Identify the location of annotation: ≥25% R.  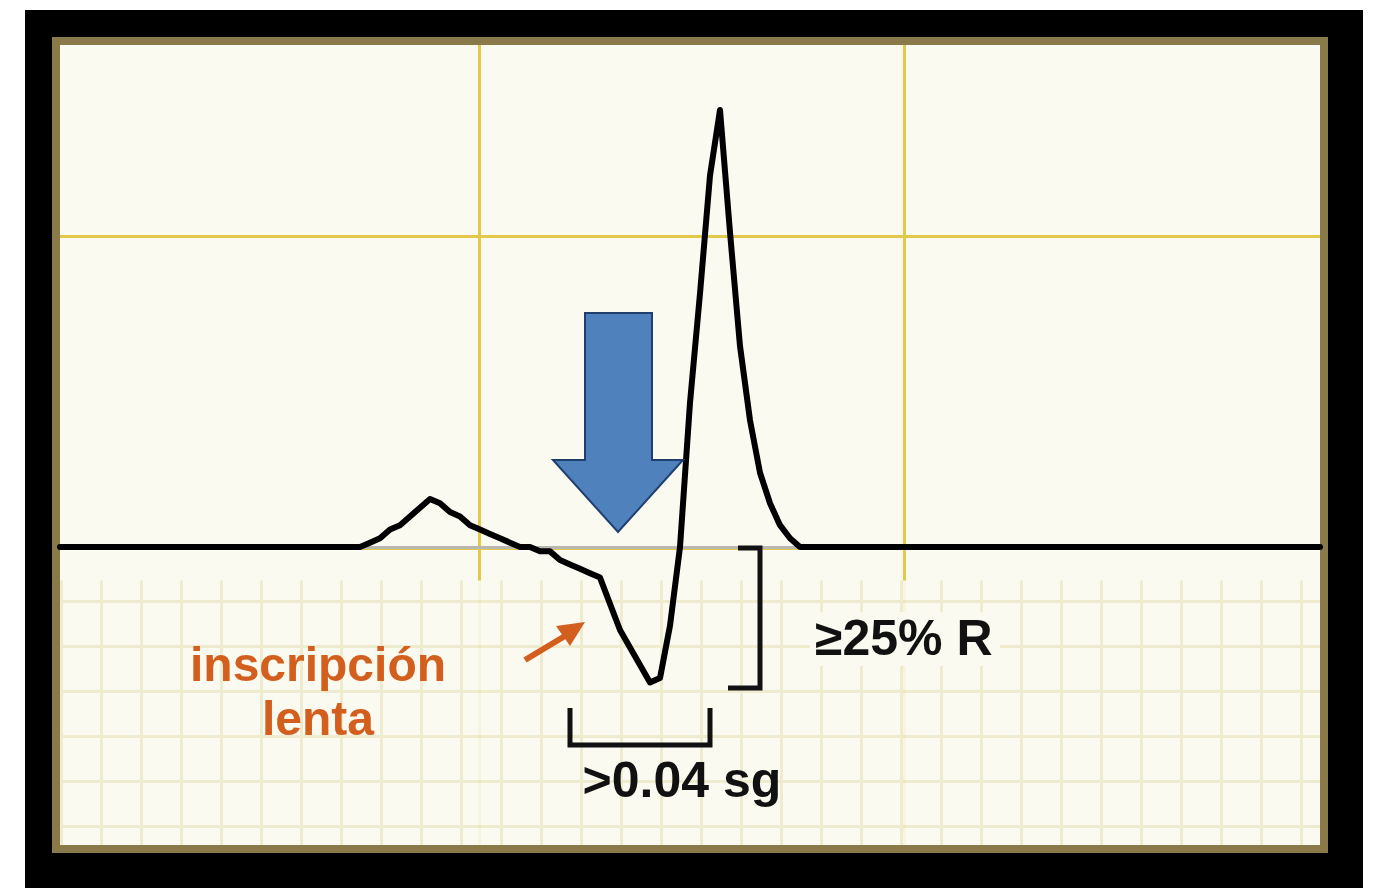
(904, 638).